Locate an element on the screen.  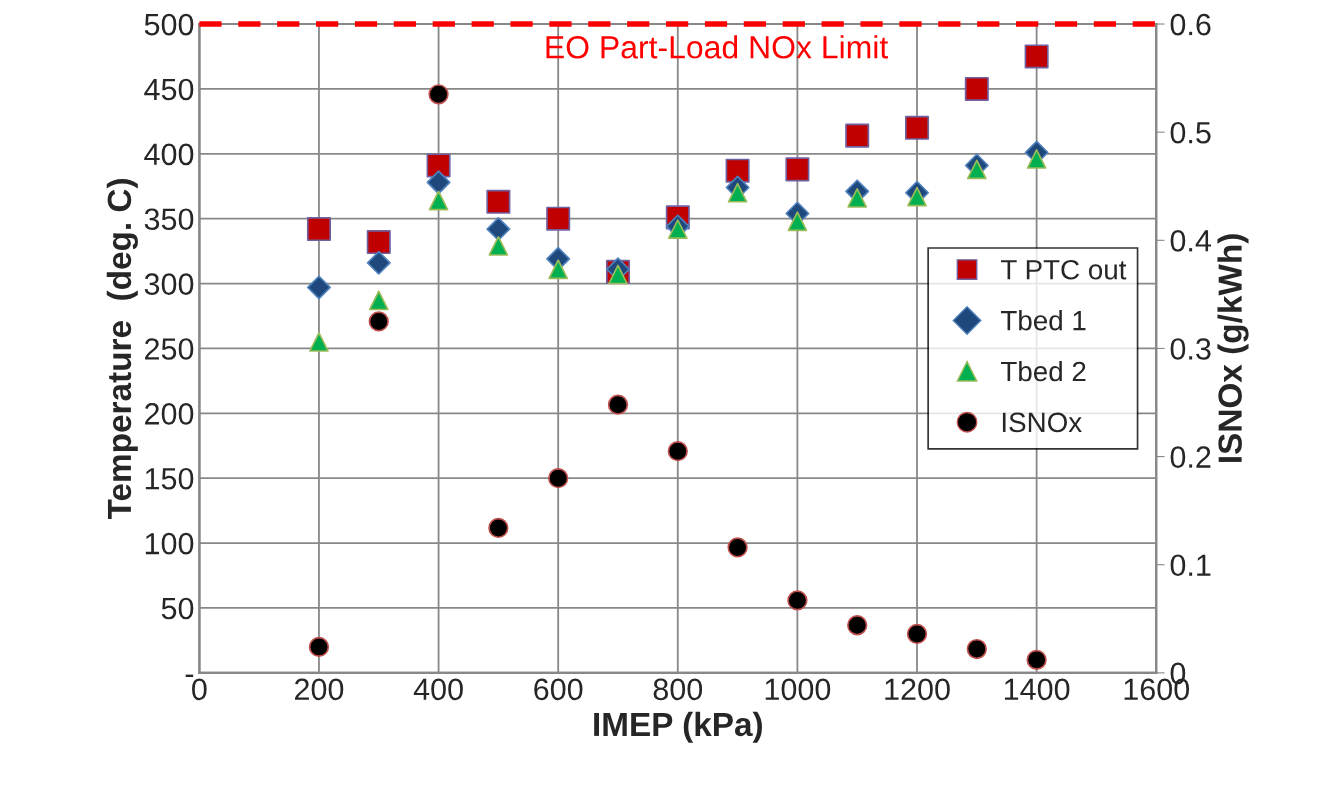
x-tick-label: 1400 is located at coordinates (1037, 689).